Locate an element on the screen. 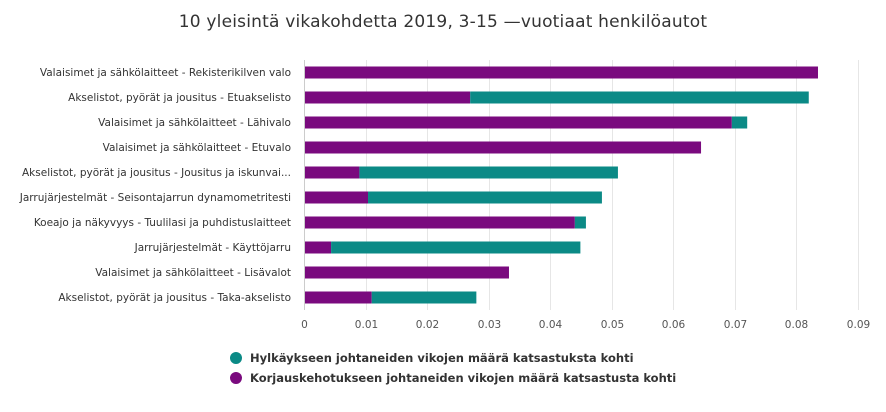 This screenshot has height=412, width=886. x-tick-label: 0 is located at coordinates (304, 325).